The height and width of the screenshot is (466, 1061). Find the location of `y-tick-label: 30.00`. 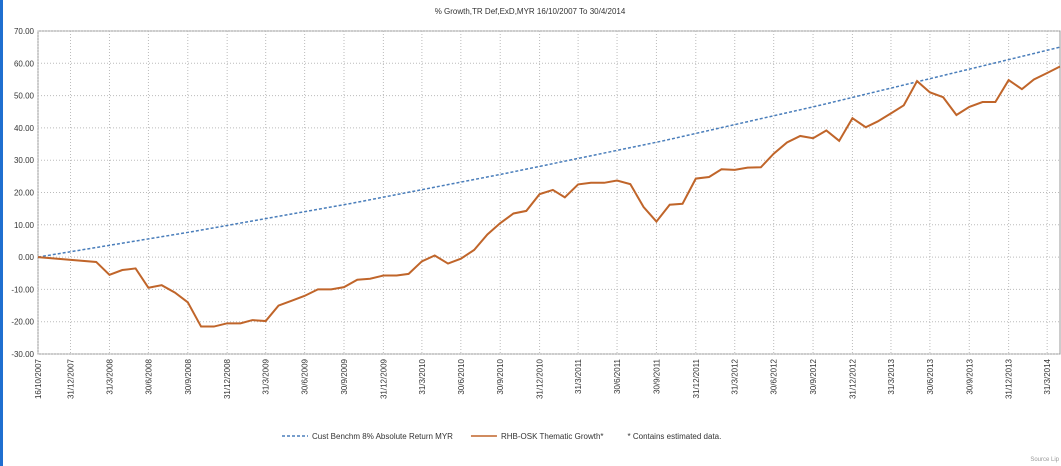

y-tick-label: 30.00 is located at coordinates (24, 160).